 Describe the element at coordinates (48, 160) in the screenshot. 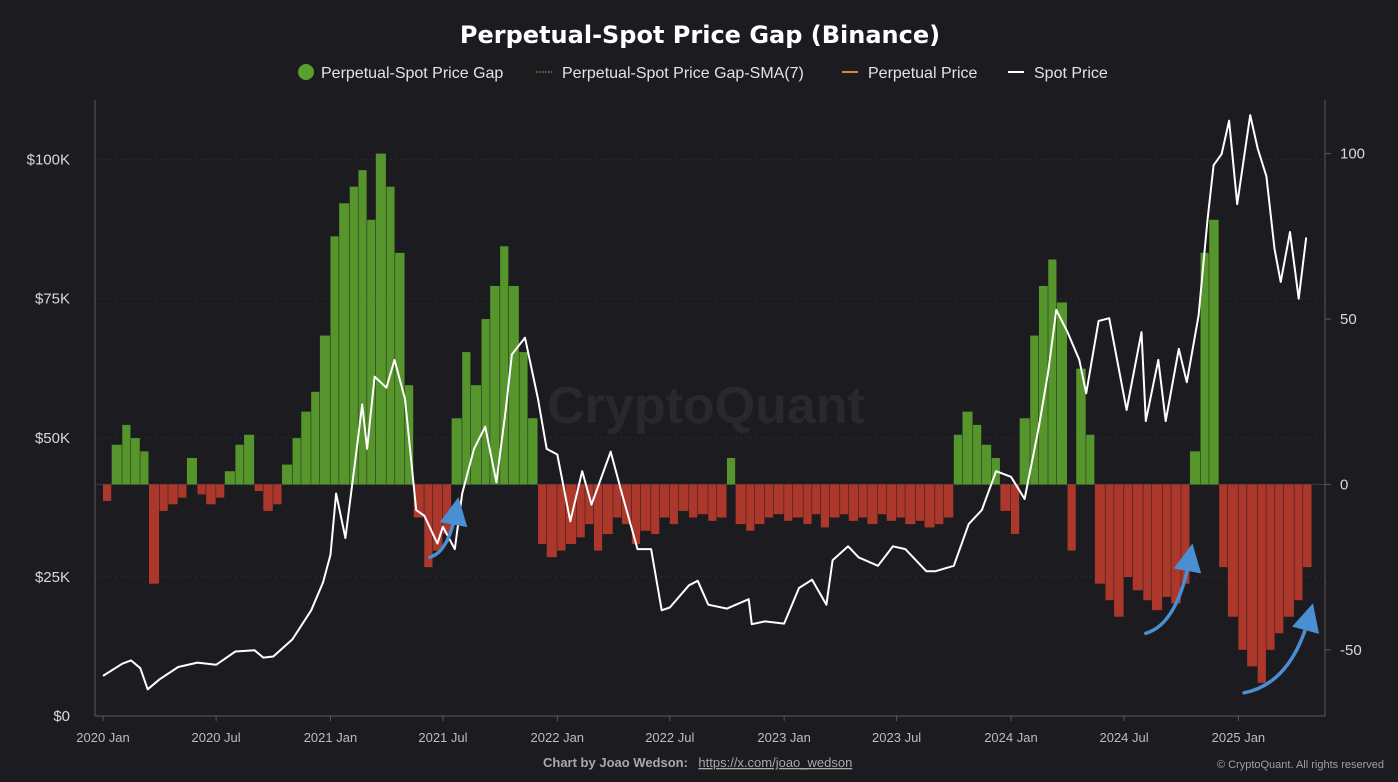

I see `y-tick-left-label: $100K` at that location.